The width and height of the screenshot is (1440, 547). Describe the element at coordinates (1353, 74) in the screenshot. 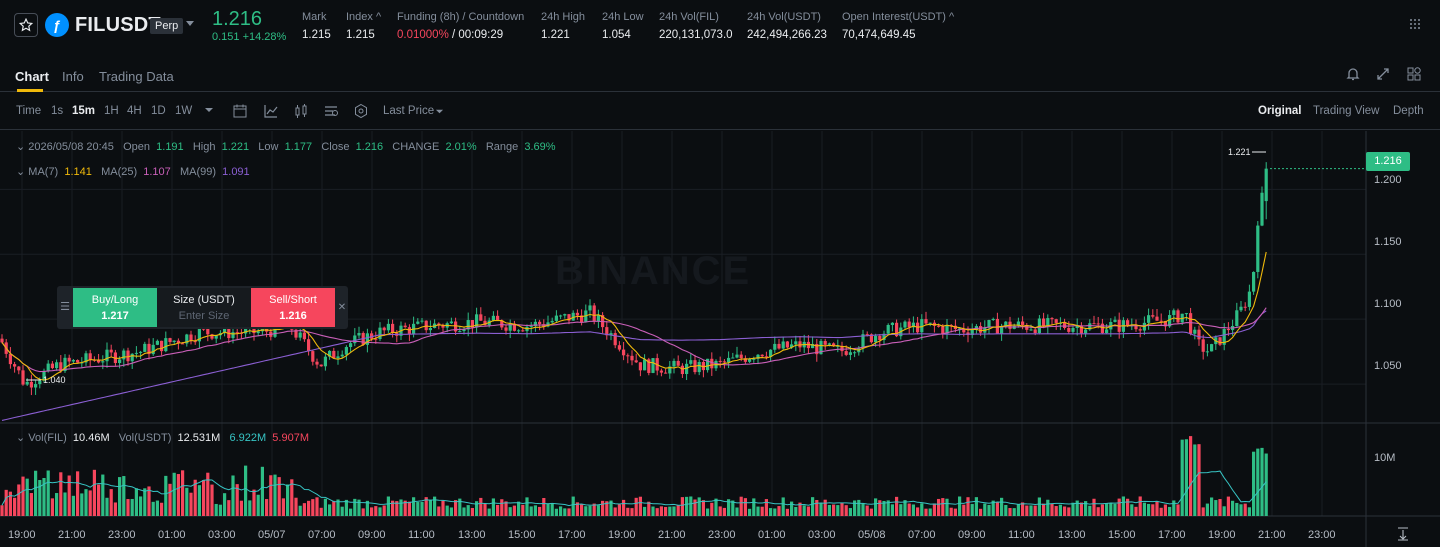

I see `bell-icon` at that location.